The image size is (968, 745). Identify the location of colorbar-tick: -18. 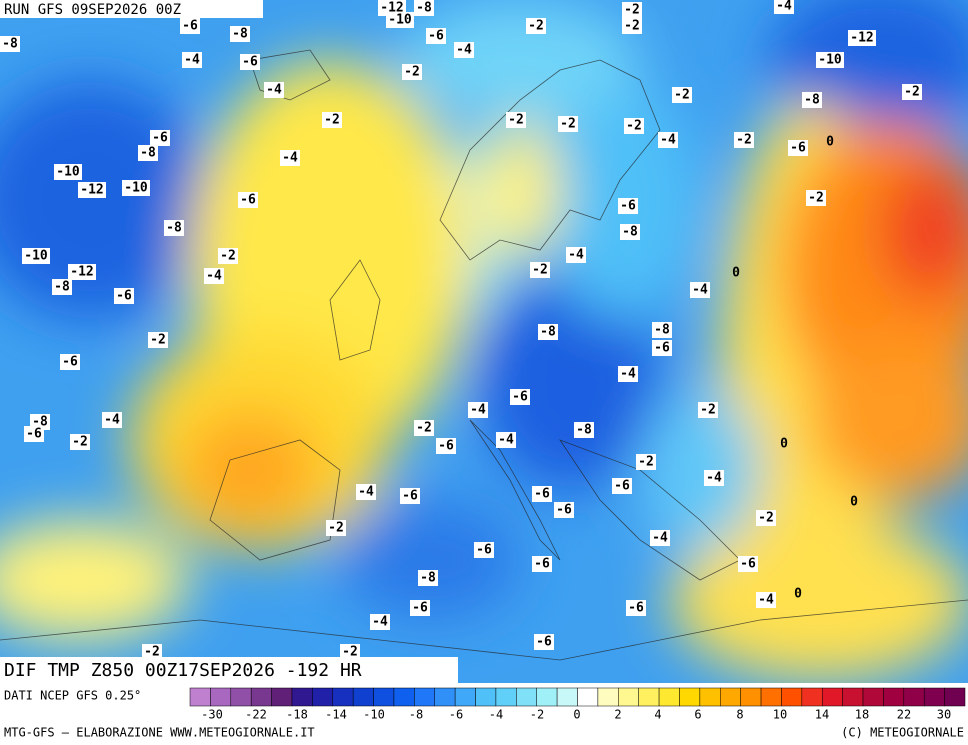
(297, 715).